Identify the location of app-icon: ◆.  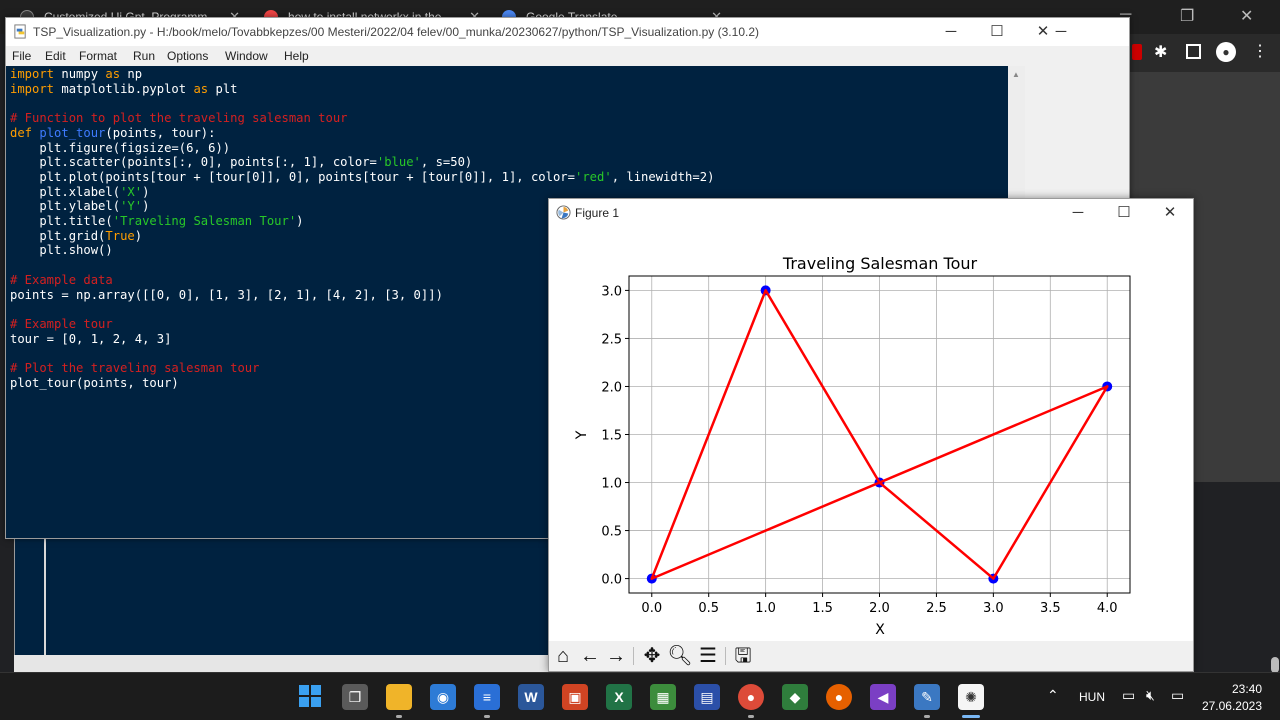
(795, 697).